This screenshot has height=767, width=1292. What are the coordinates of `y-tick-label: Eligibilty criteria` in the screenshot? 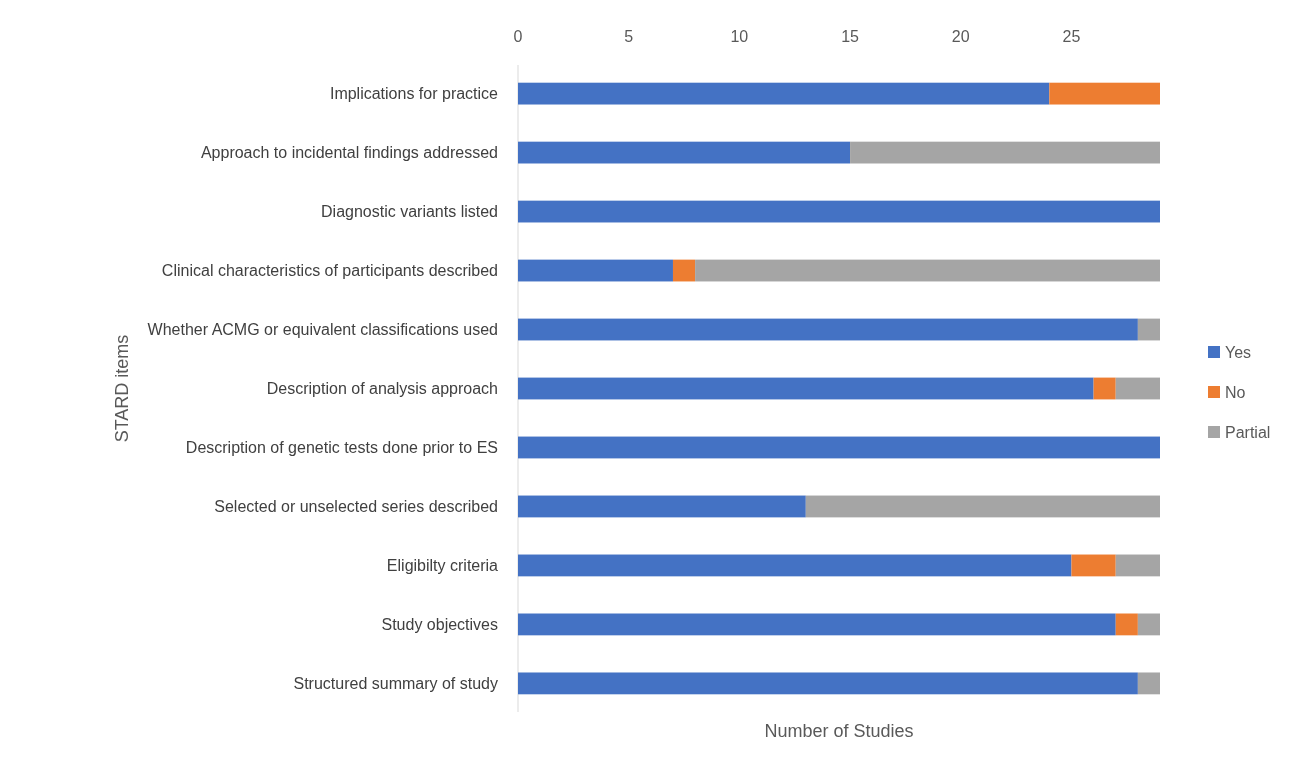 It's located at (442, 566).